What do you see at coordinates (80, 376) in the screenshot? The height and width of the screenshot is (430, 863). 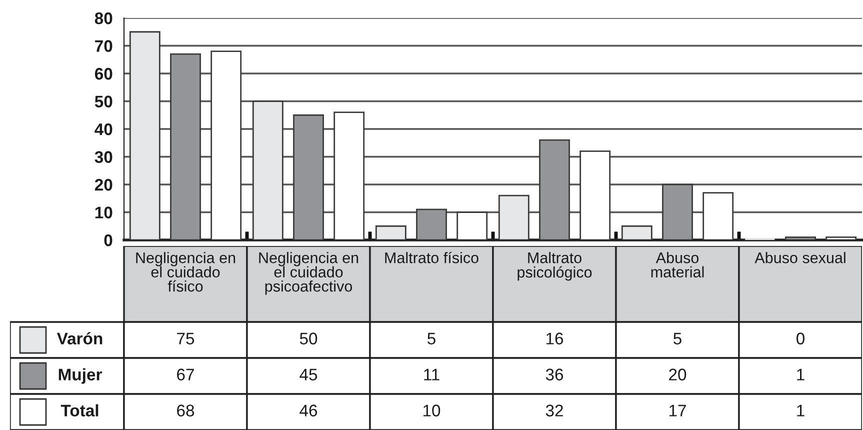 I see `legend-label: Mujer` at bounding box center [80, 376].